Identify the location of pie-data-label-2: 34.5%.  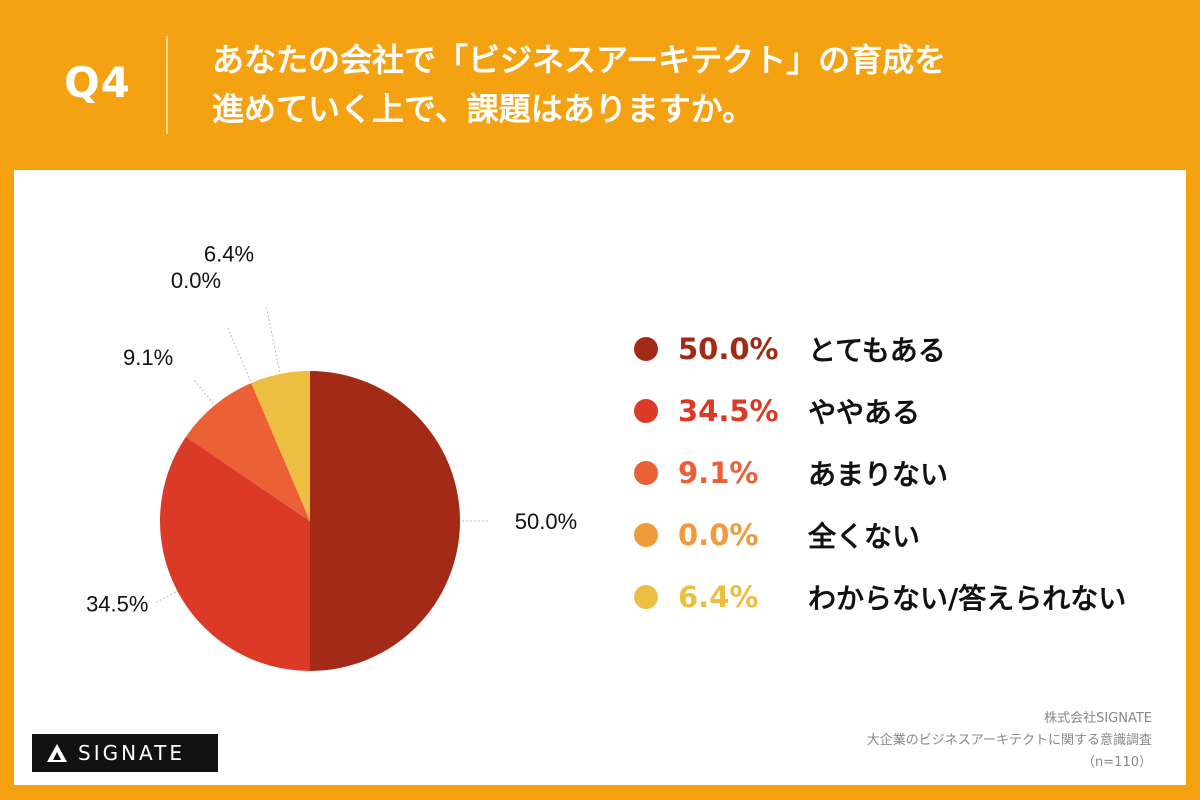
(117, 603).